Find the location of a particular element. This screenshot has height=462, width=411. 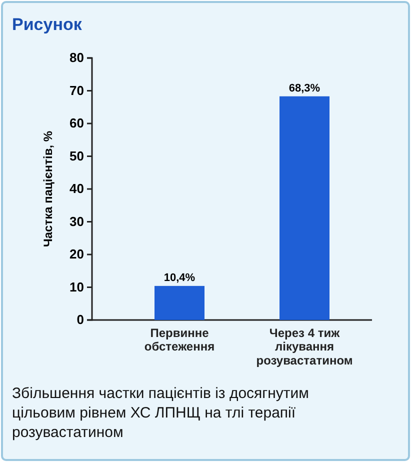

y-axis-title: Частка пацієнтів, % is located at coordinates (48, 189).